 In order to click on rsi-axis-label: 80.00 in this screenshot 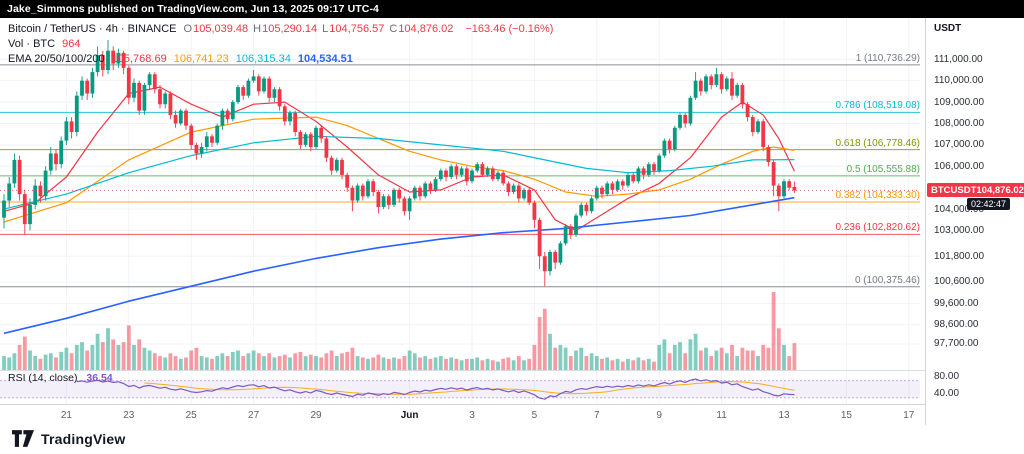, I will do `click(947, 377)`.